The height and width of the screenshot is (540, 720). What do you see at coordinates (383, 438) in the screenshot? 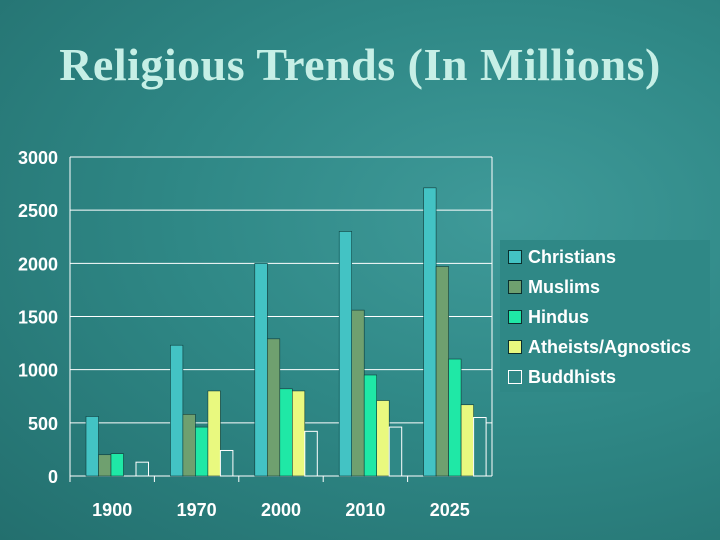
I see `bar-atheists-agnostics-2010` at bounding box center [383, 438].